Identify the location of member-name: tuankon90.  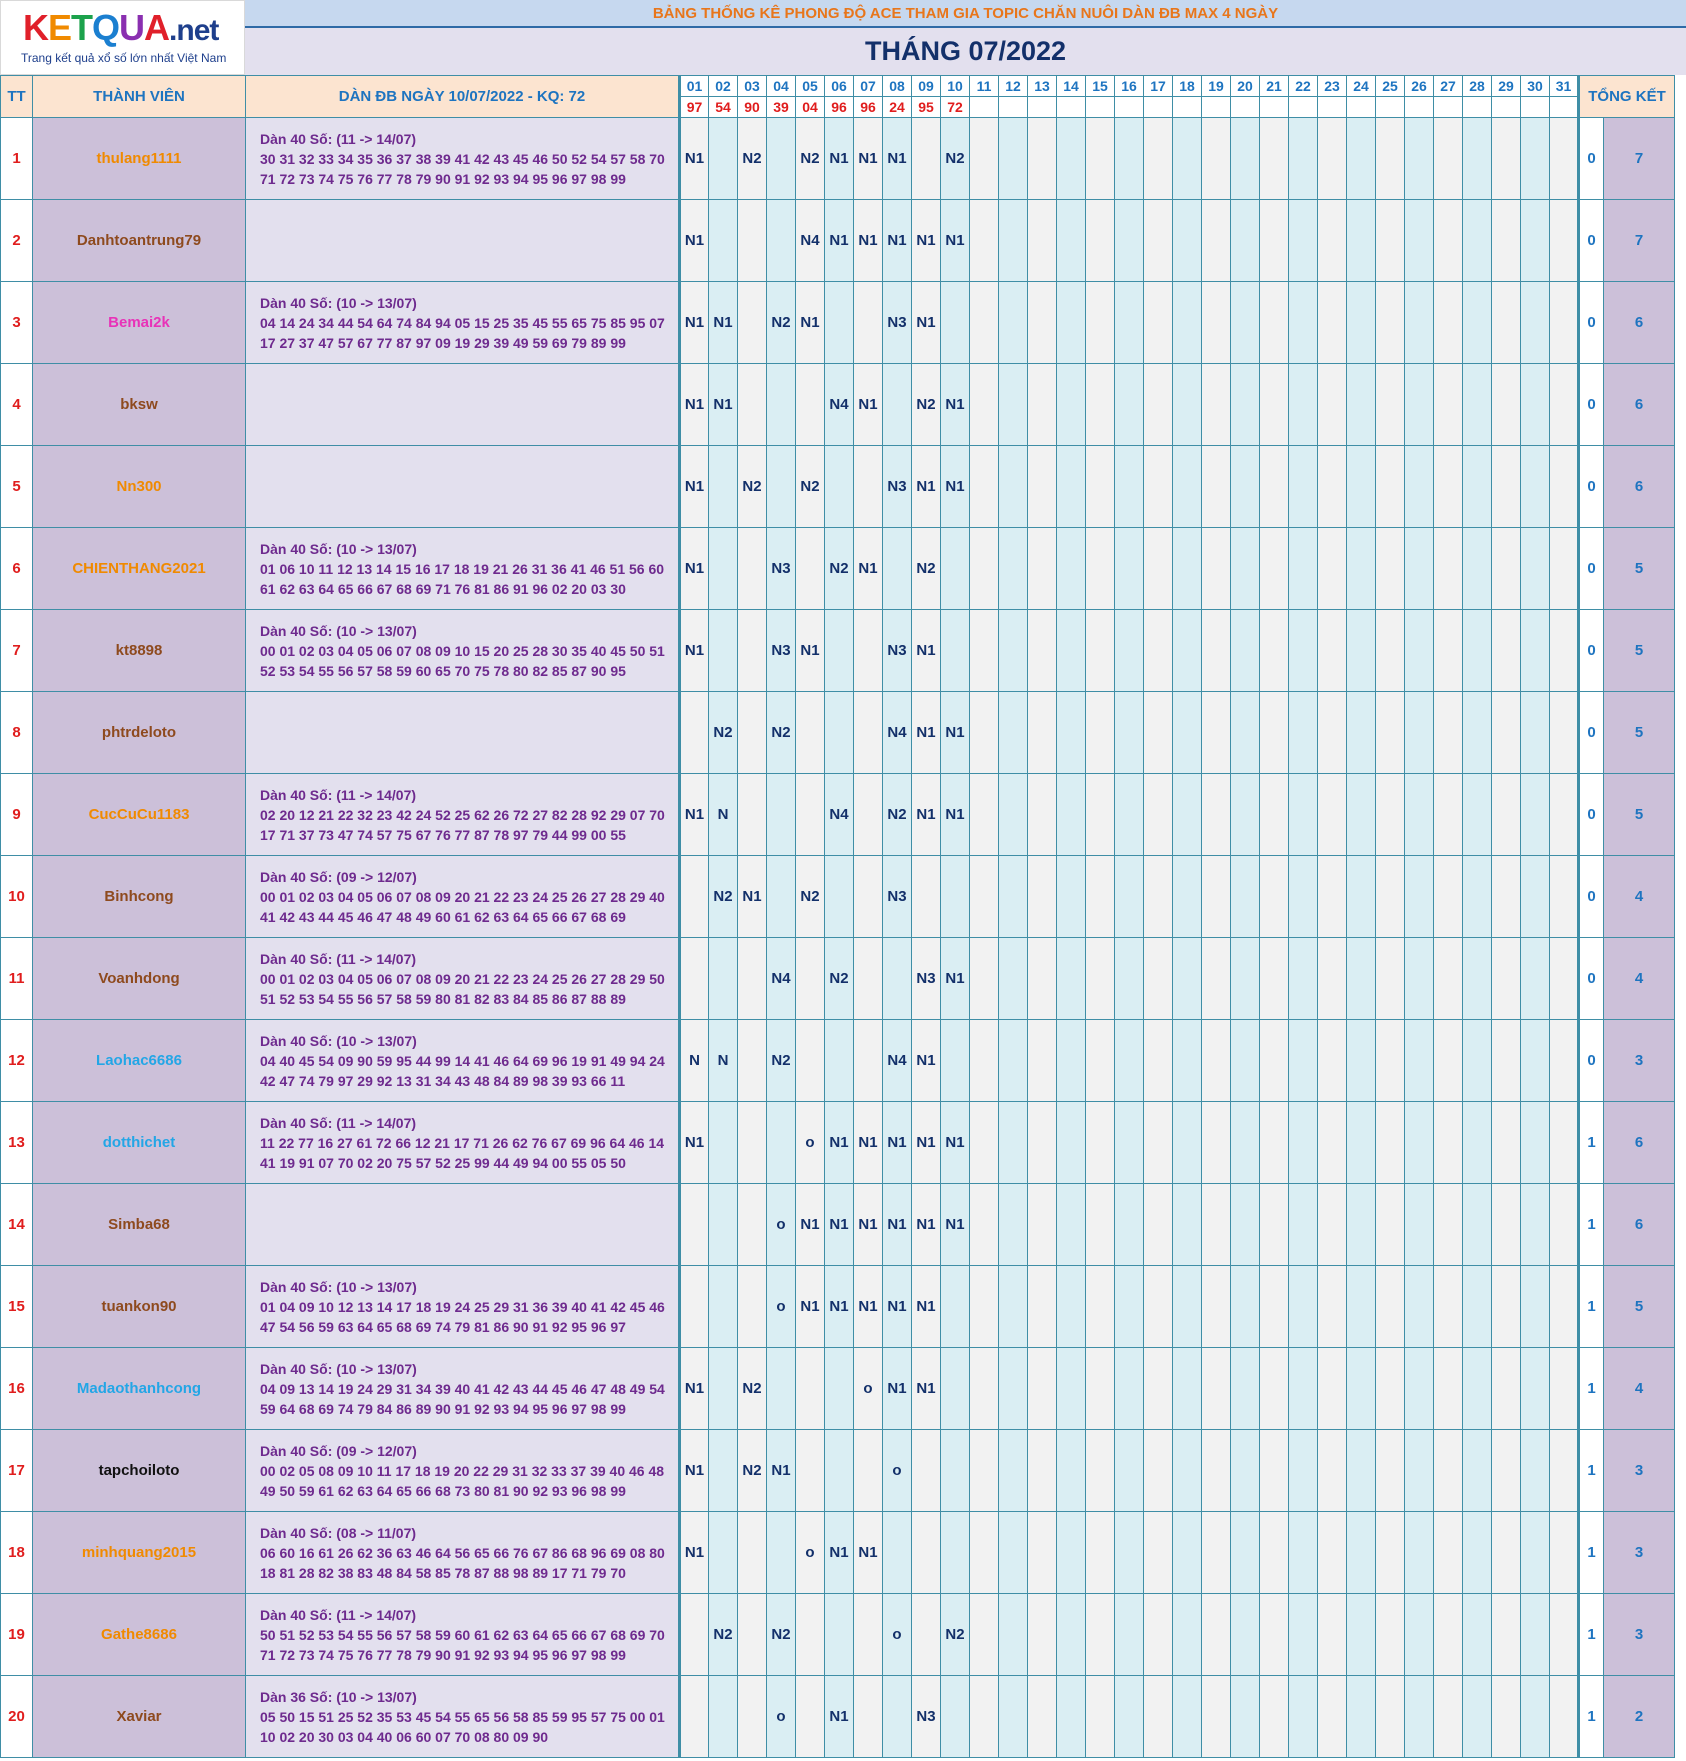
(139, 1306).